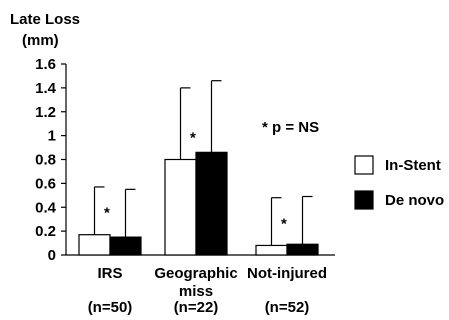 This screenshot has height=320, width=449. Describe the element at coordinates (414, 200) in the screenshot. I see `legend-label: De novo` at that location.